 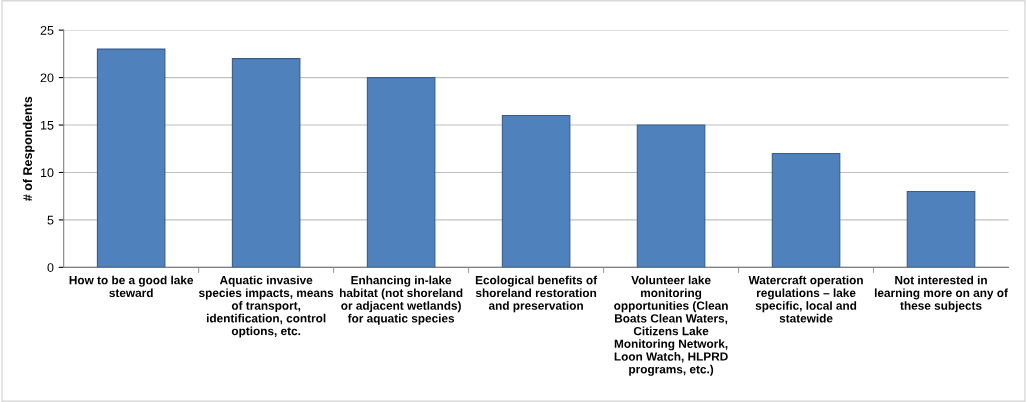 What do you see at coordinates (47, 30) in the screenshot?
I see `y-tick-label: 25` at bounding box center [47, 30].